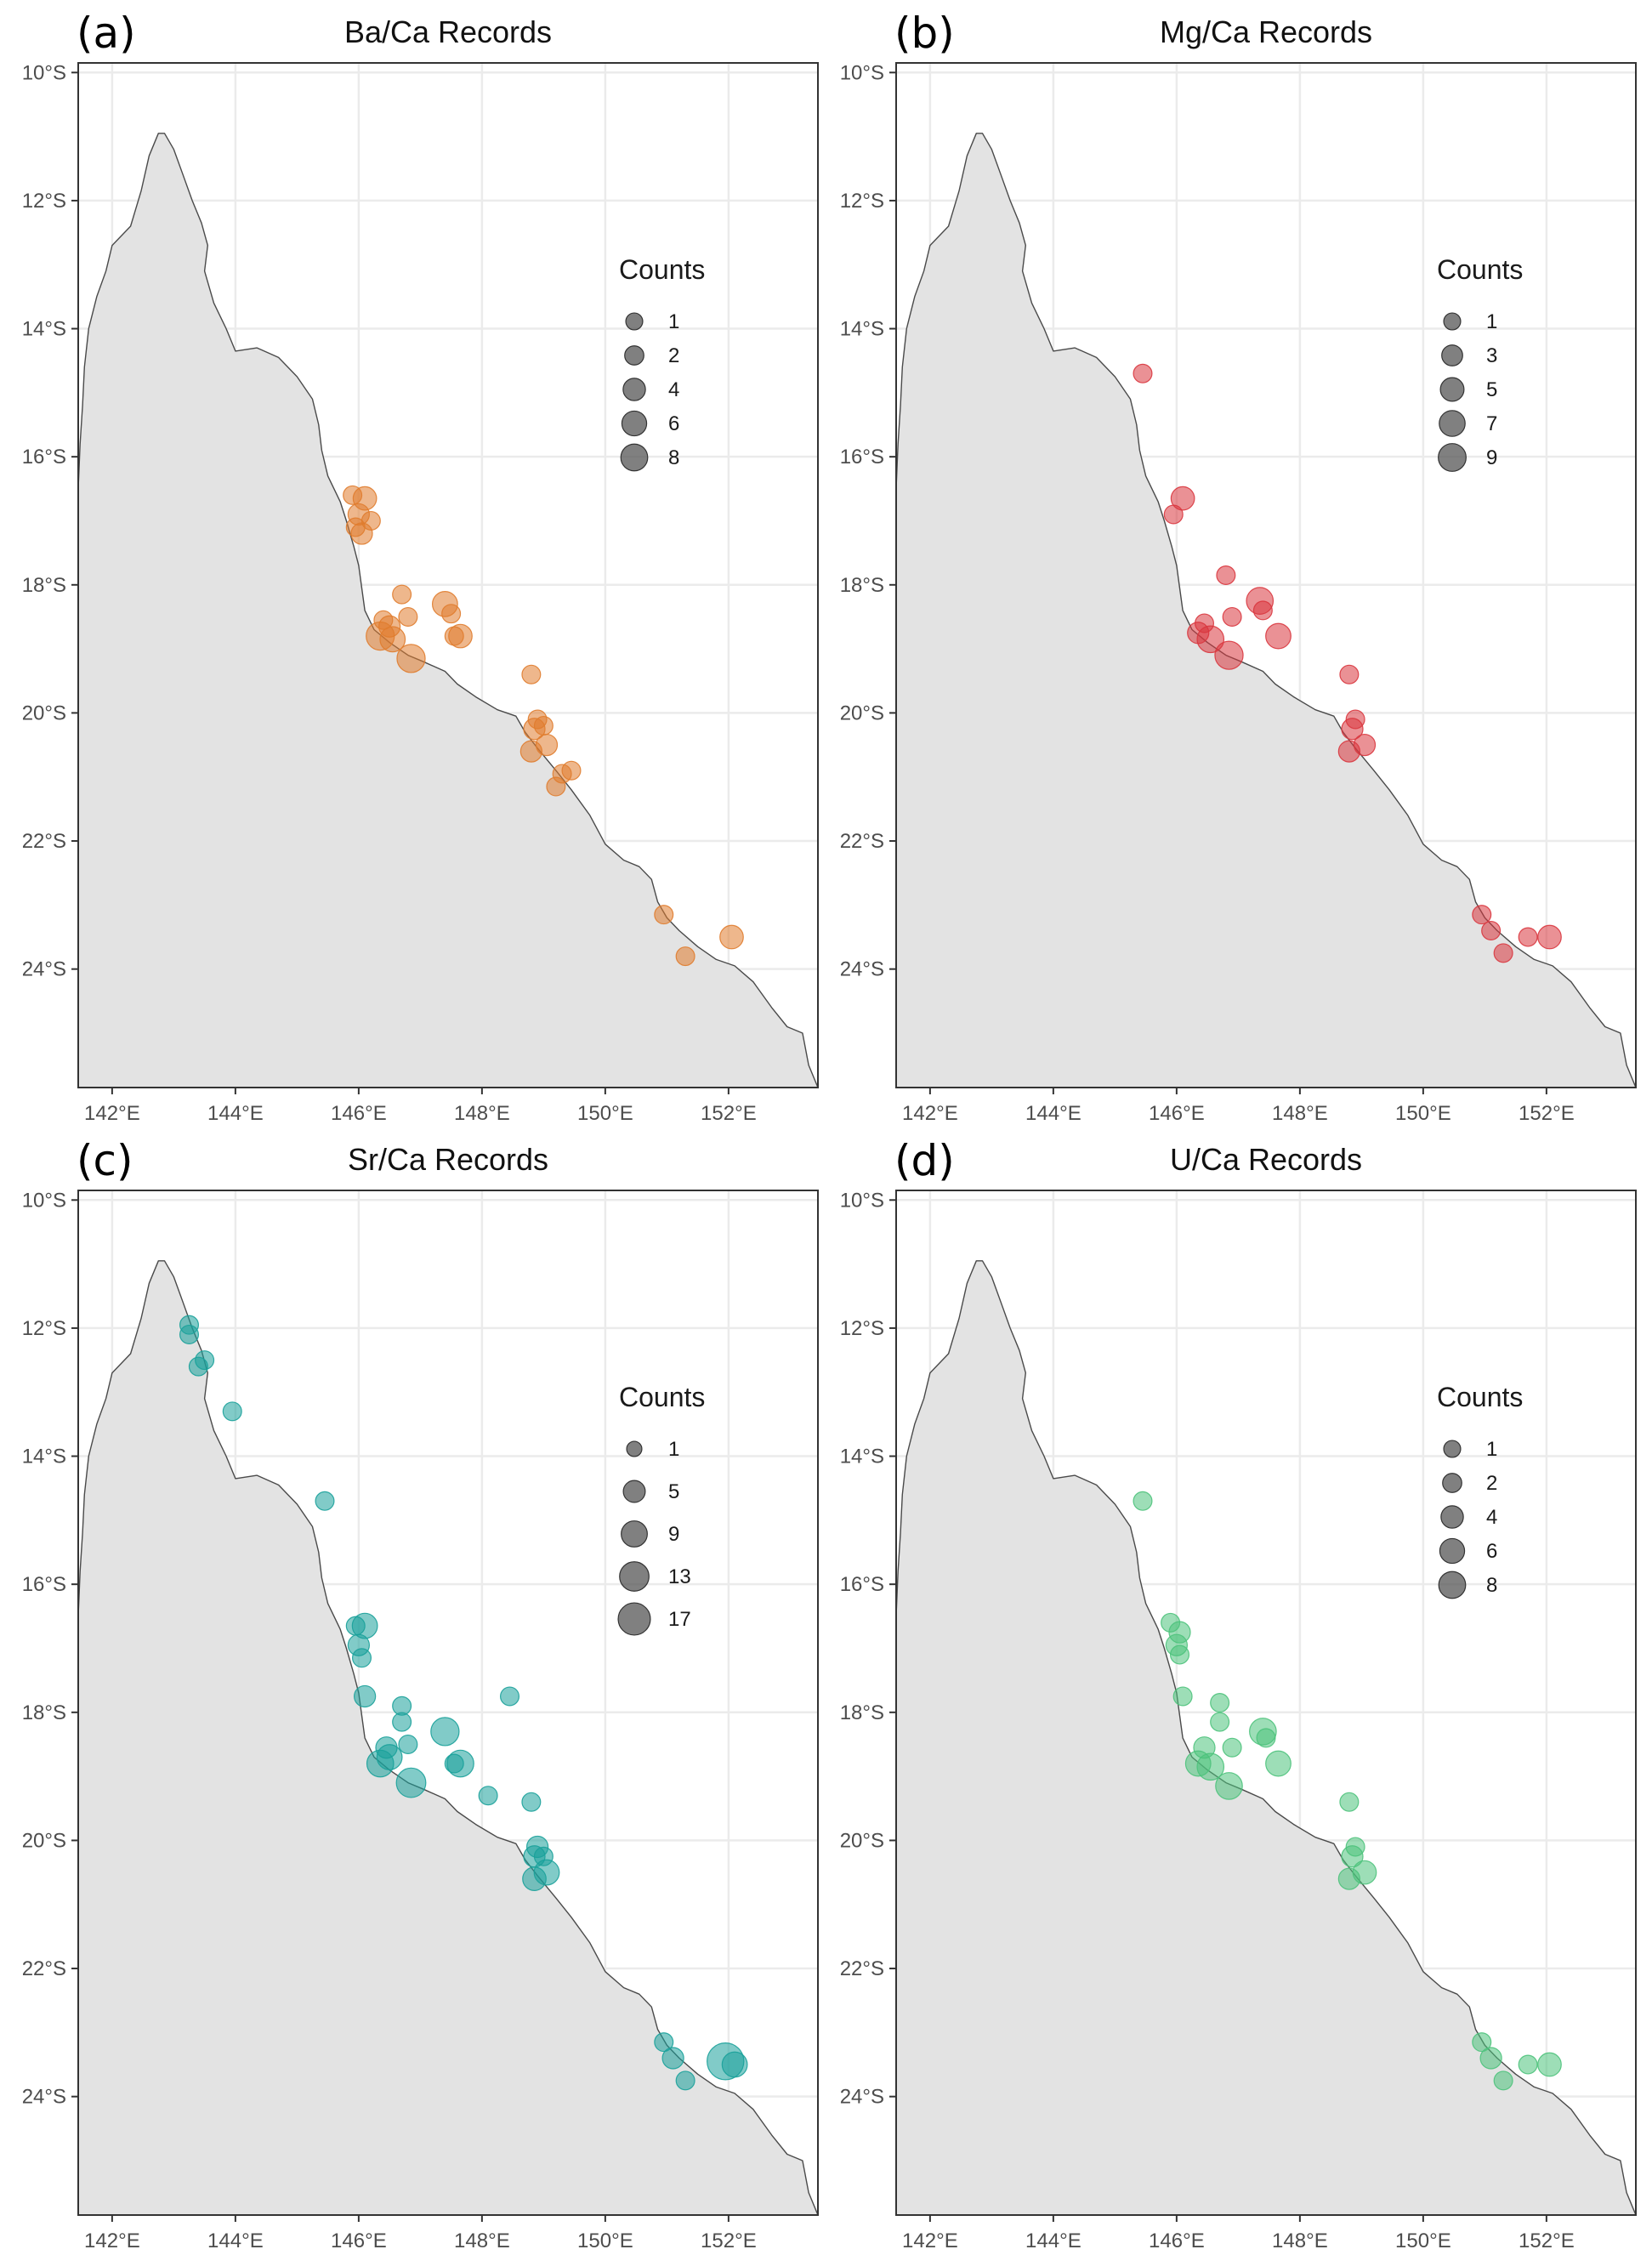 This screenshot has width=1652, height=2255. I want to click on y-tick-label: 24°S, so click(862, 969).